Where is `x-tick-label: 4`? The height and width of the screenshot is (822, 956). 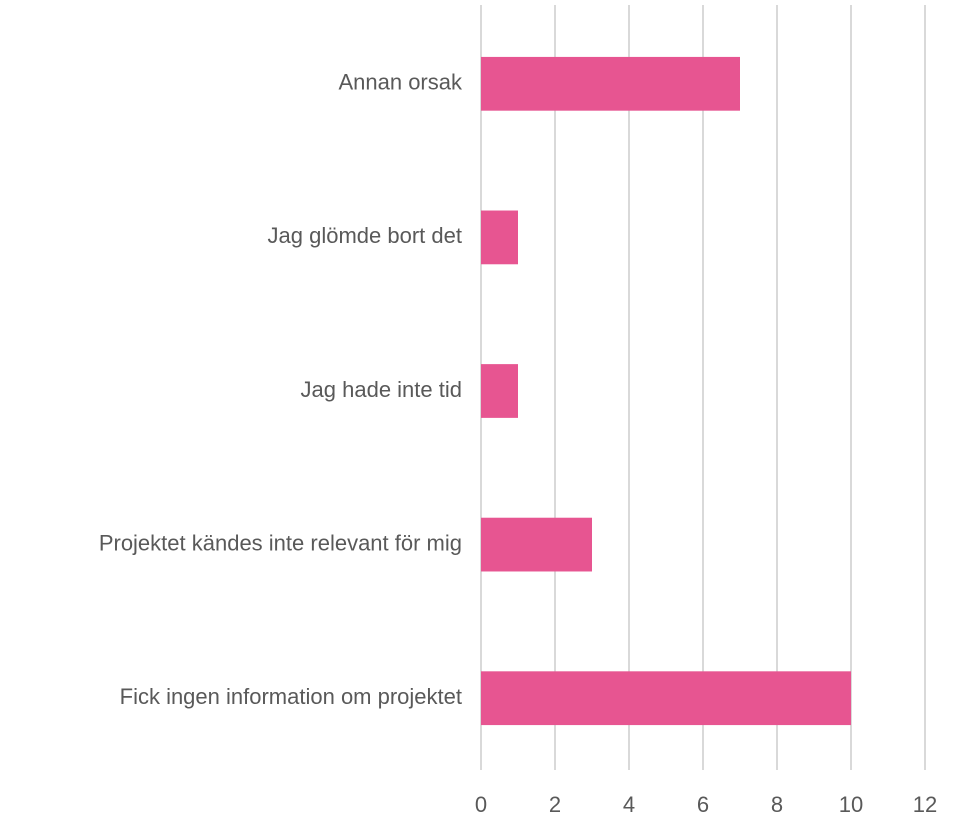
x-tick-label: 4 is located at coordinates (629, 804).